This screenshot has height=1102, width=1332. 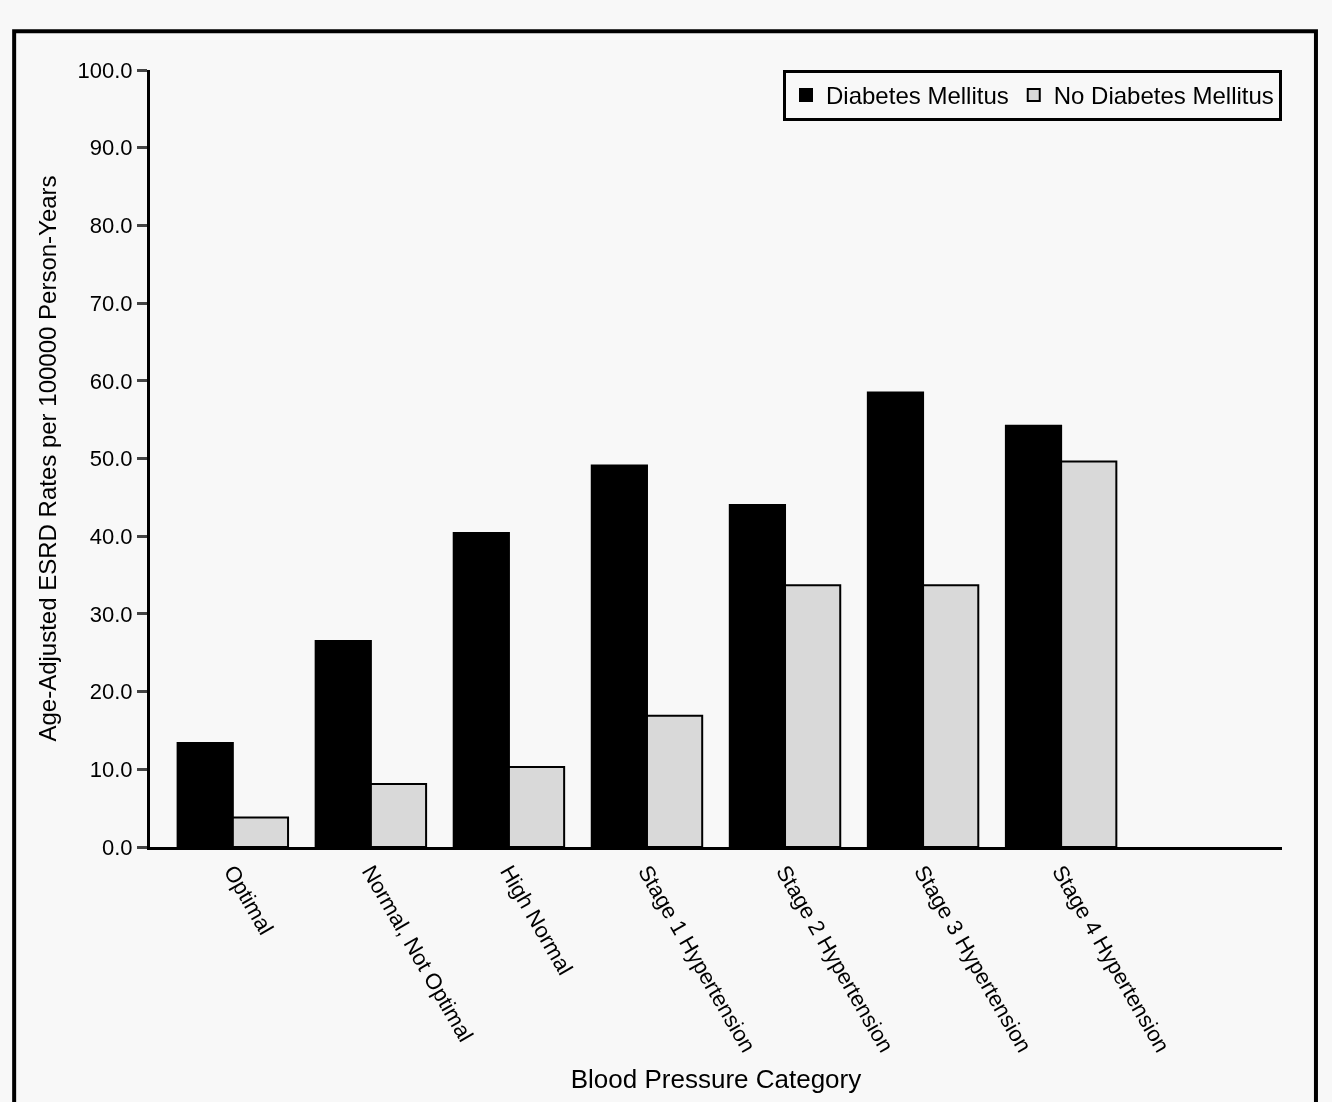 I want to click on y-tick-label: 70.0, so click(x=111, y=303).